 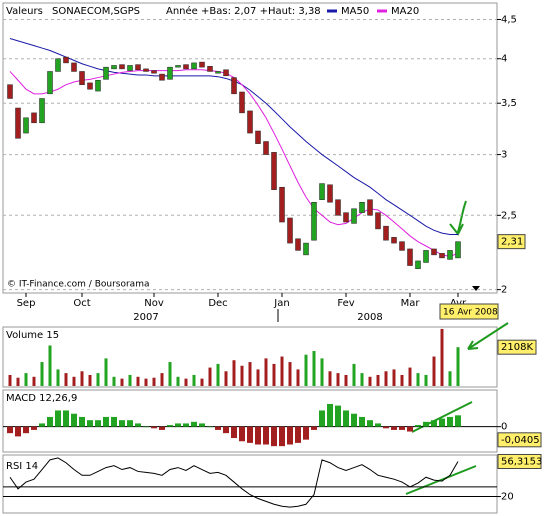 I want to click on x-tick-label: Jan, so click(x=281, y=303).